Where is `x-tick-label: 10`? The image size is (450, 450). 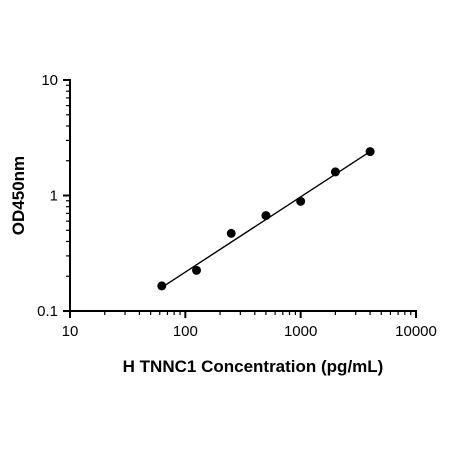 x-tick-label: 10 is located at coordinates (70, 331).